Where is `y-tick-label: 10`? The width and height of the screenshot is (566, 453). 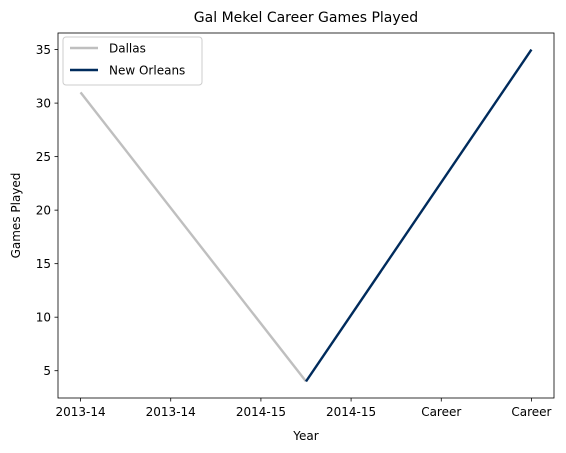 y-tick-label: 10 is located at coordinates (43, 318).